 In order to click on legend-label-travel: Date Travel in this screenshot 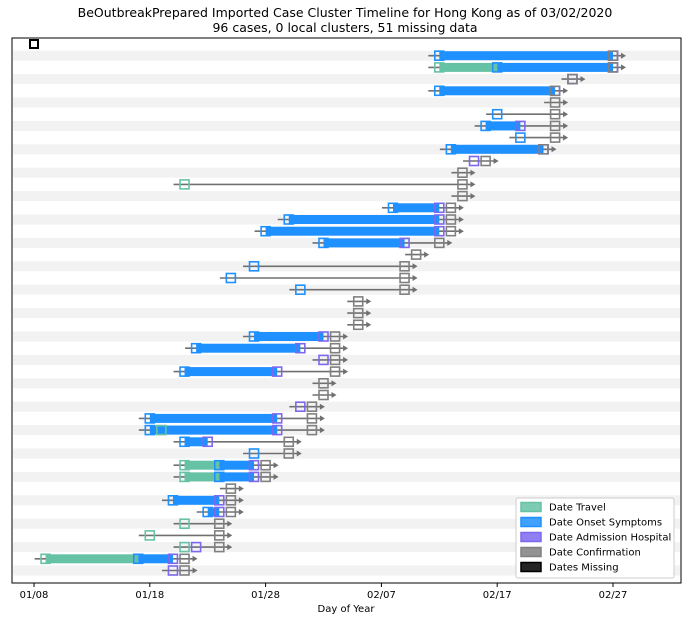, I will do `click(577, 508)`.